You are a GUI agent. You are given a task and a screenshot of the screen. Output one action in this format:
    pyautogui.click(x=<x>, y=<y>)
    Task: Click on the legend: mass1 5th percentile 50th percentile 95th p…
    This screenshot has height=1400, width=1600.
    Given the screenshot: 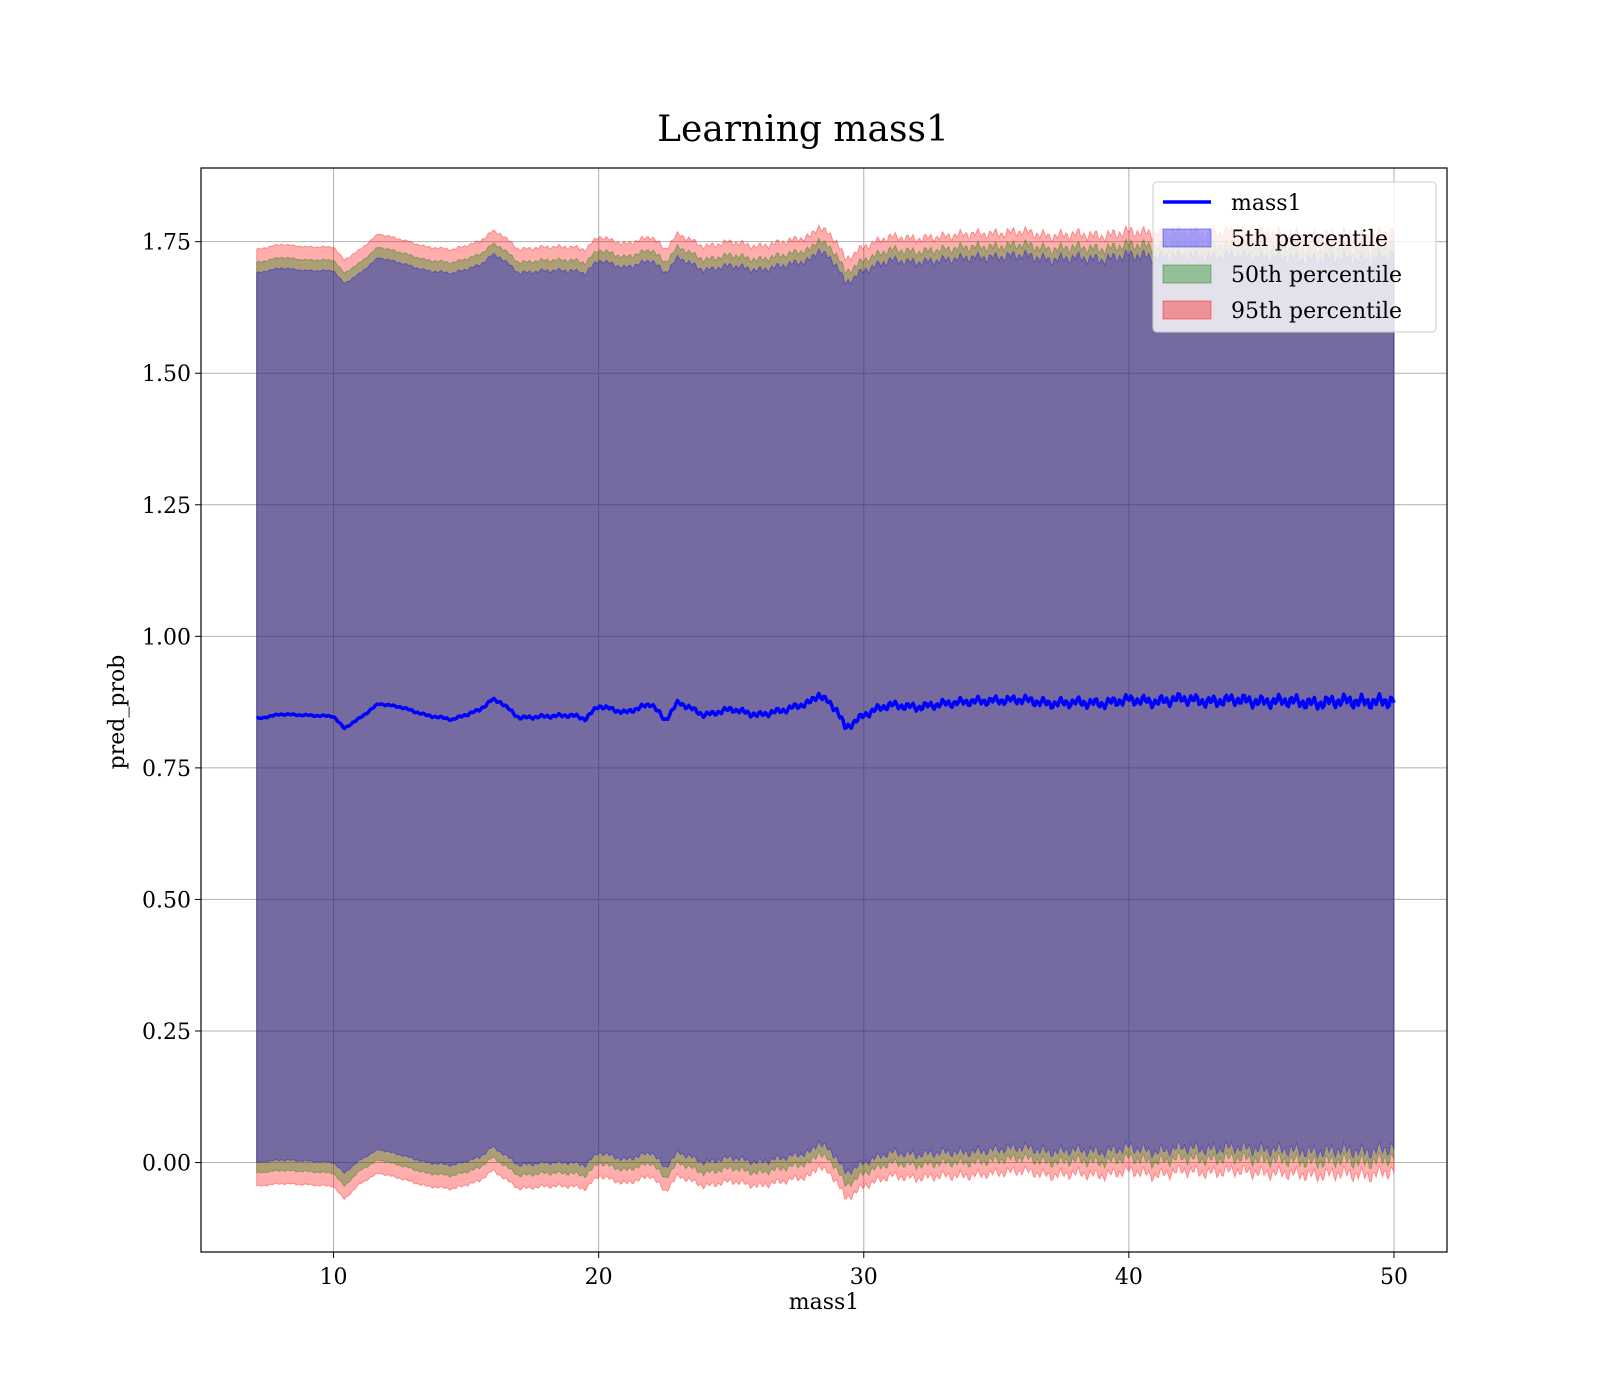 What is the action you would take?
    pyautogui.click(x=1294, y=257)
    